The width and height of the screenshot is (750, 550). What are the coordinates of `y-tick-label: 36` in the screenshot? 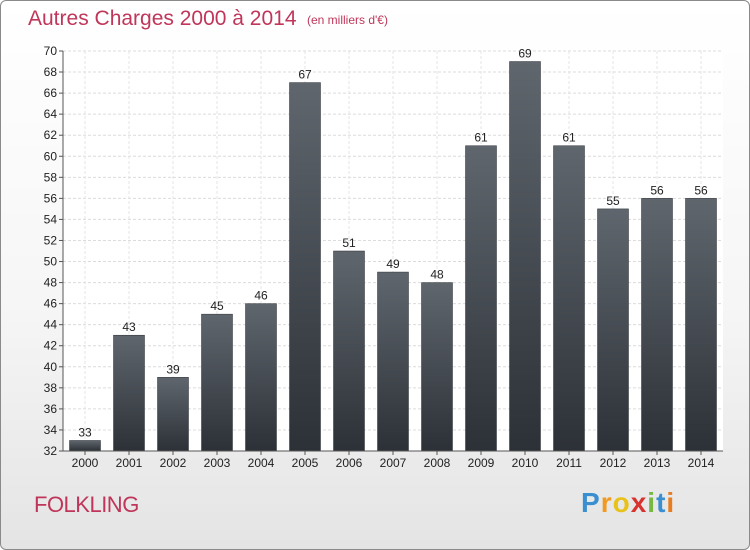 It's located at (51, 409).